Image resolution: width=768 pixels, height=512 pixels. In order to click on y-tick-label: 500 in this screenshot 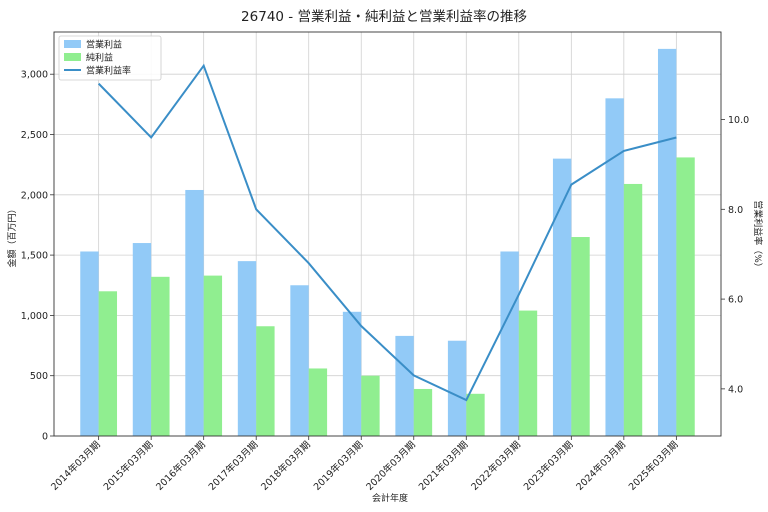, I will do `click(39, 376)`.